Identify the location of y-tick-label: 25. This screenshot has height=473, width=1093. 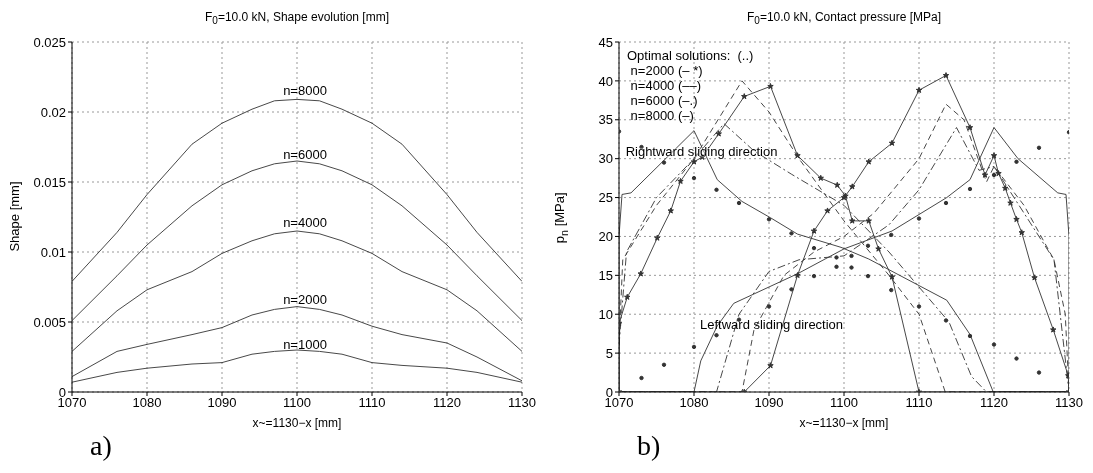
(605, 198).